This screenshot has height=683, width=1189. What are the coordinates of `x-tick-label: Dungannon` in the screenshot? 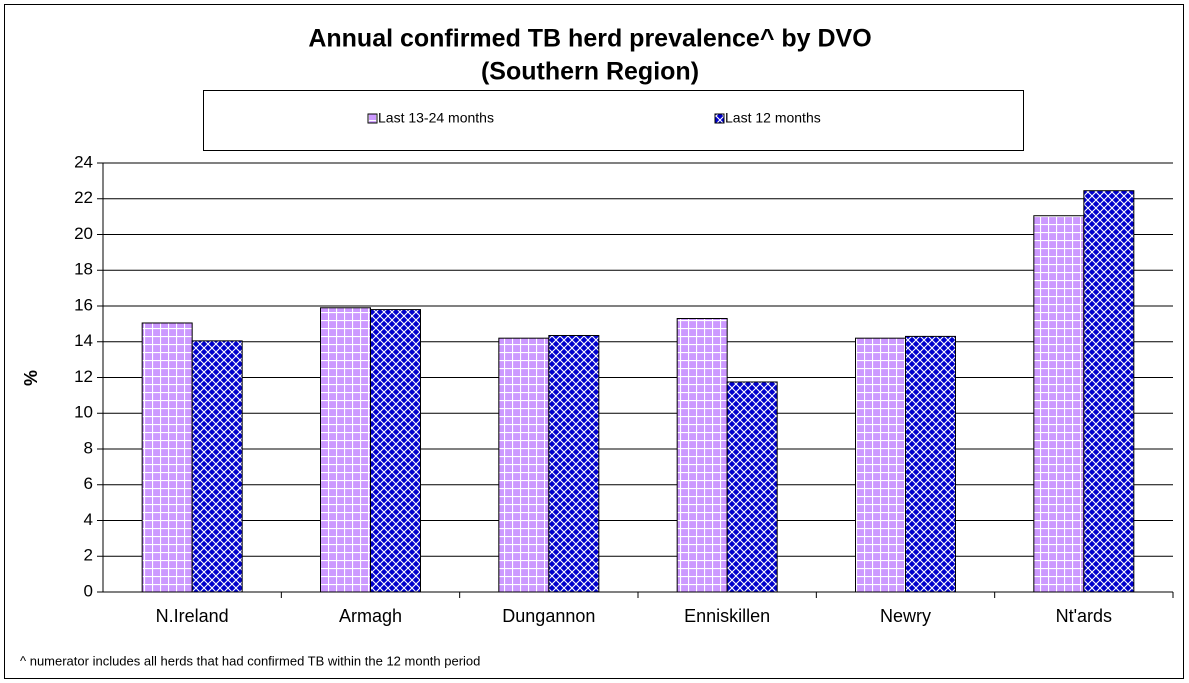 It's located at (548, 616).